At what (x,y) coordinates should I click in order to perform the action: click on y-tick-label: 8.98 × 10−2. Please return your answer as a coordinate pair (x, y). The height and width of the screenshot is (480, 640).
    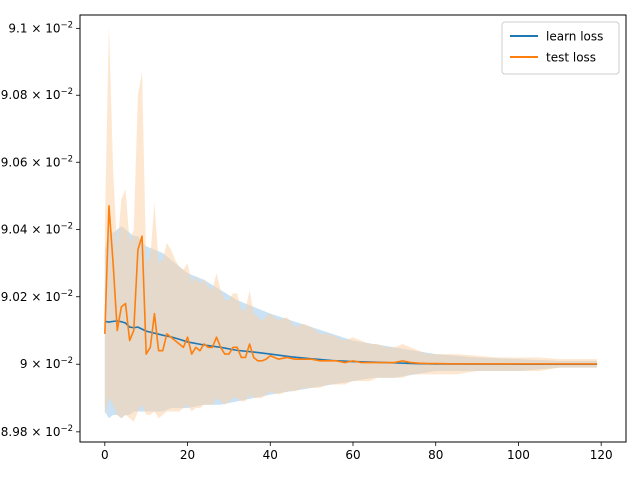
    Looking at the image, I should click on (37, 431).